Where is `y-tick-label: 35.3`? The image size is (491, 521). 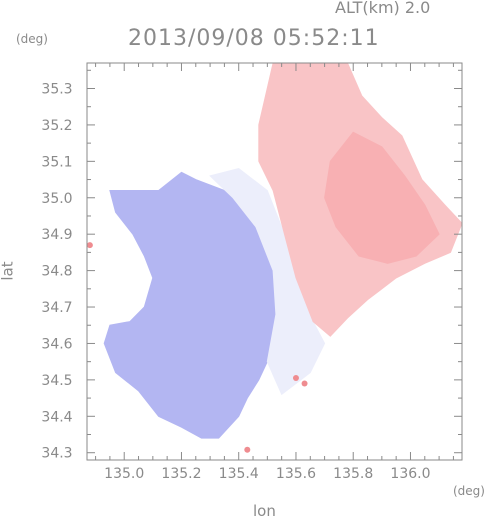
y-tick-label: 35.3 is located at coordinates (56, 89).